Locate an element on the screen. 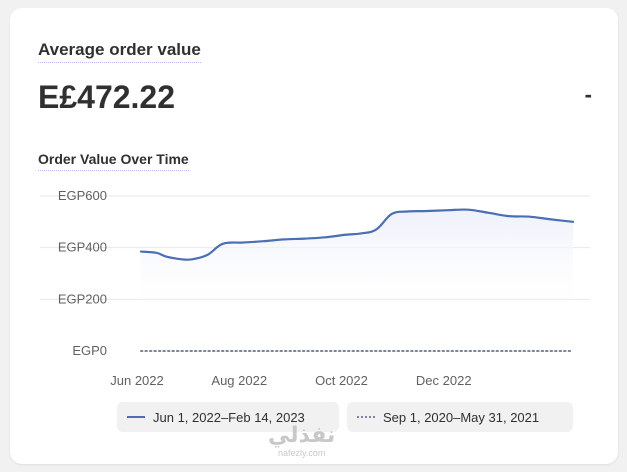  legend-label: Sep 1, 2020–May 31, 2021 is located at coordinates (461, 417).